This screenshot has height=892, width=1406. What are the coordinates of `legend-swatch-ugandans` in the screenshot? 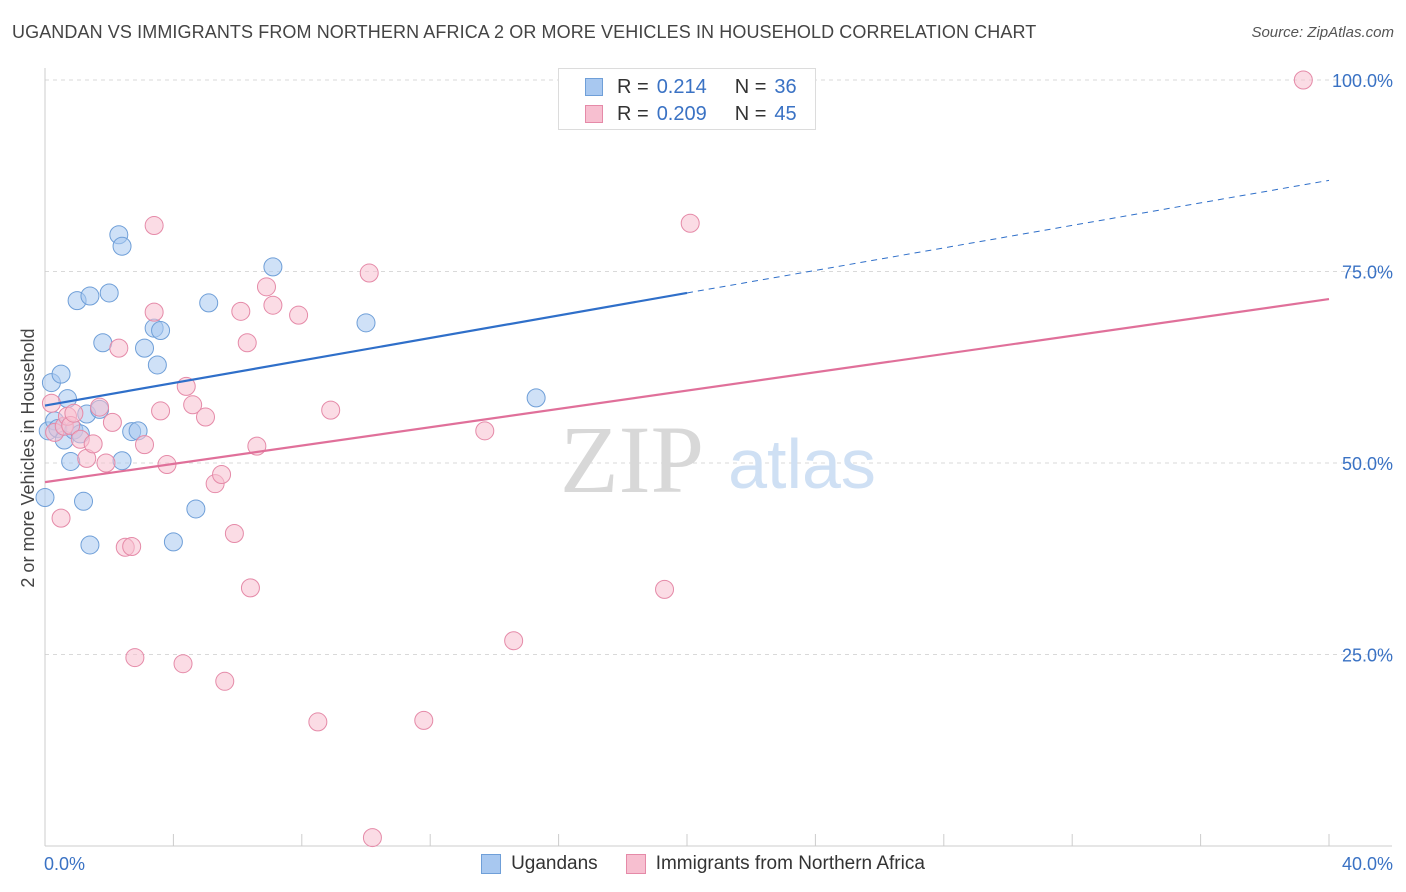 It's located at (491, 864).